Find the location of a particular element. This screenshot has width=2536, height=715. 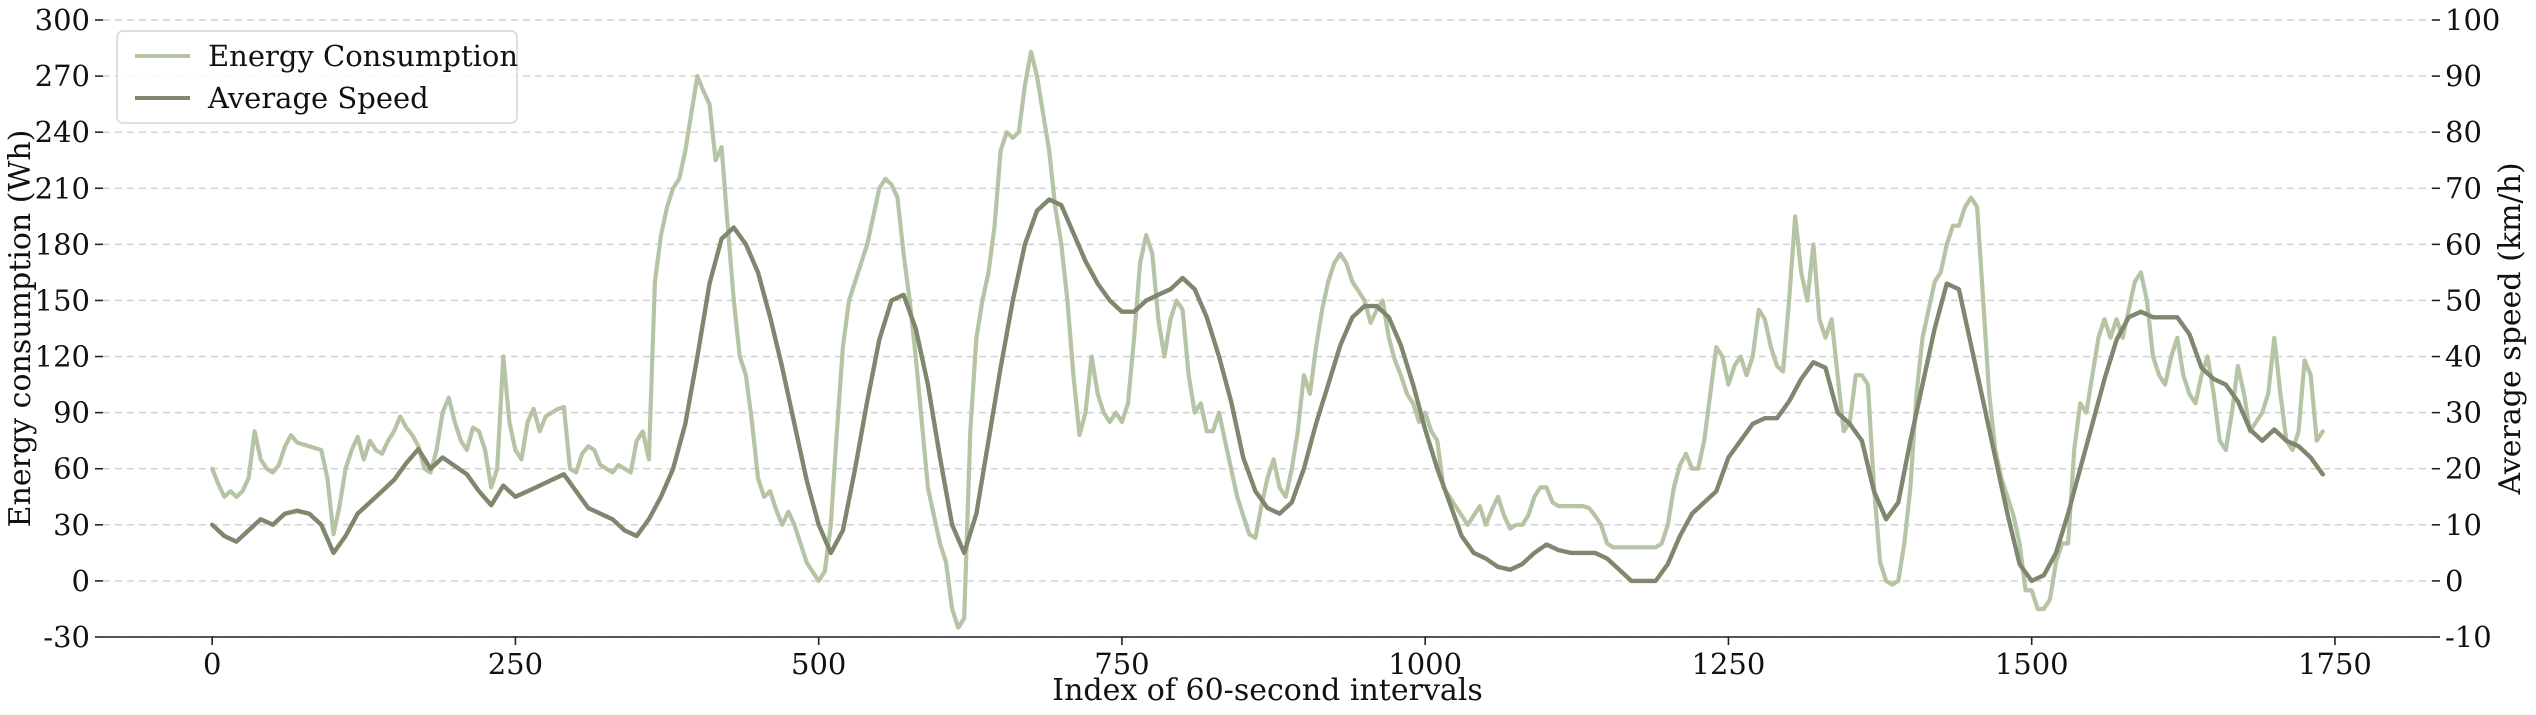

y-axis-right-label: Average speed (km/h) is located at coordinates (2510, 328).